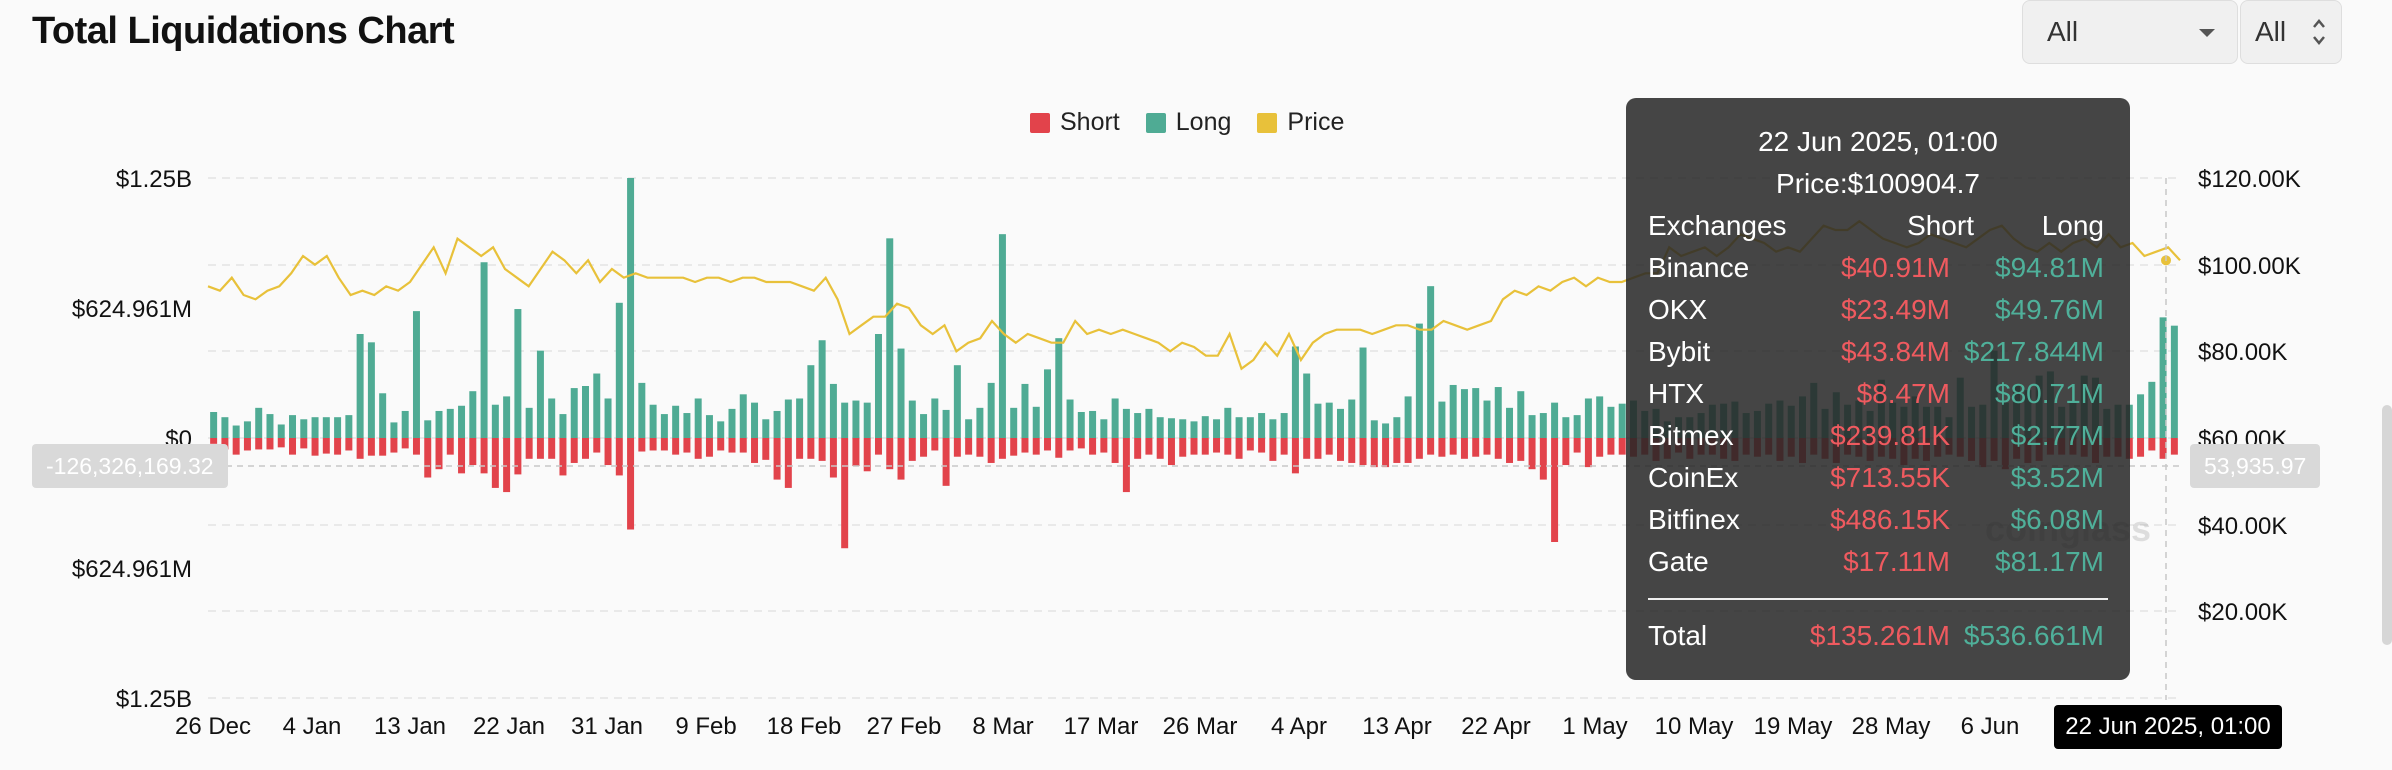 Image resolution: width=2392 pixels, height=770 pixels. I want to click on legend-item-short: Short, so click(1075, 122).